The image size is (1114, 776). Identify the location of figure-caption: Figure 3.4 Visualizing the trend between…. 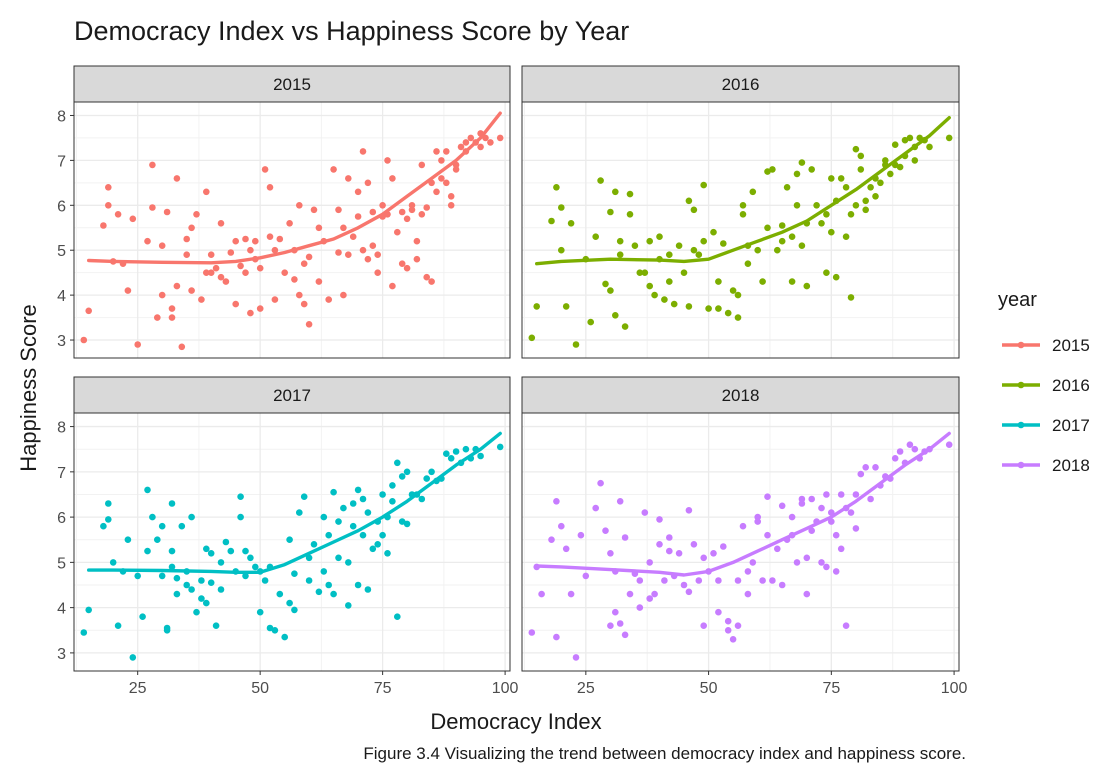
(664, 753).